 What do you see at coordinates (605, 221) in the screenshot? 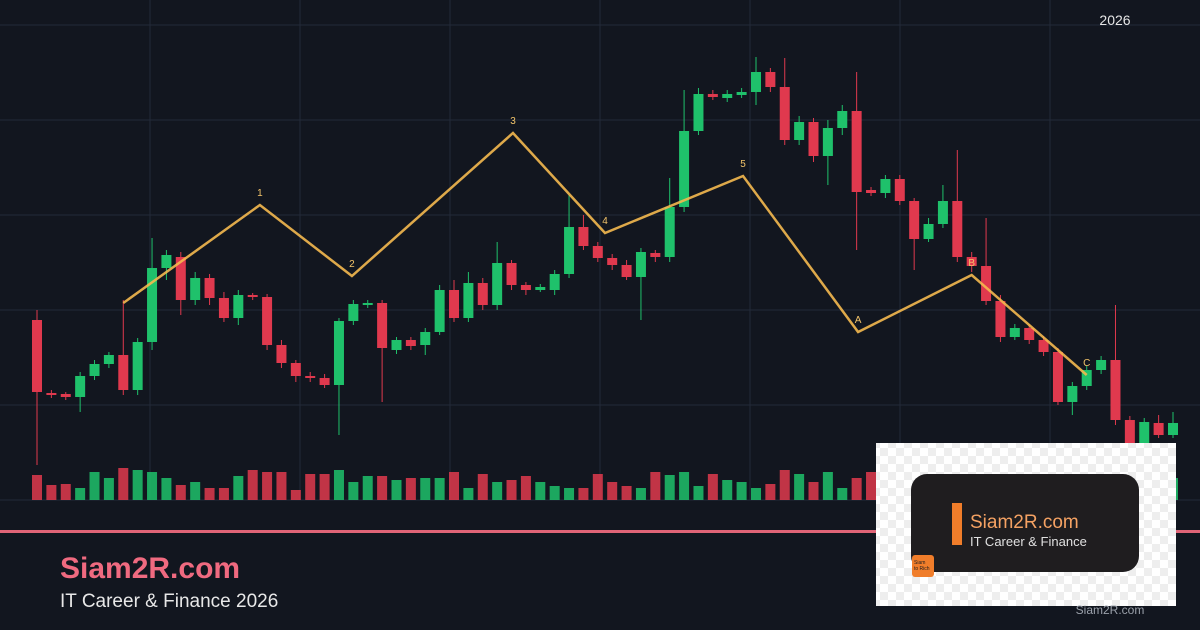
I see `wave-label: 4` at bounding box center [605, 221].